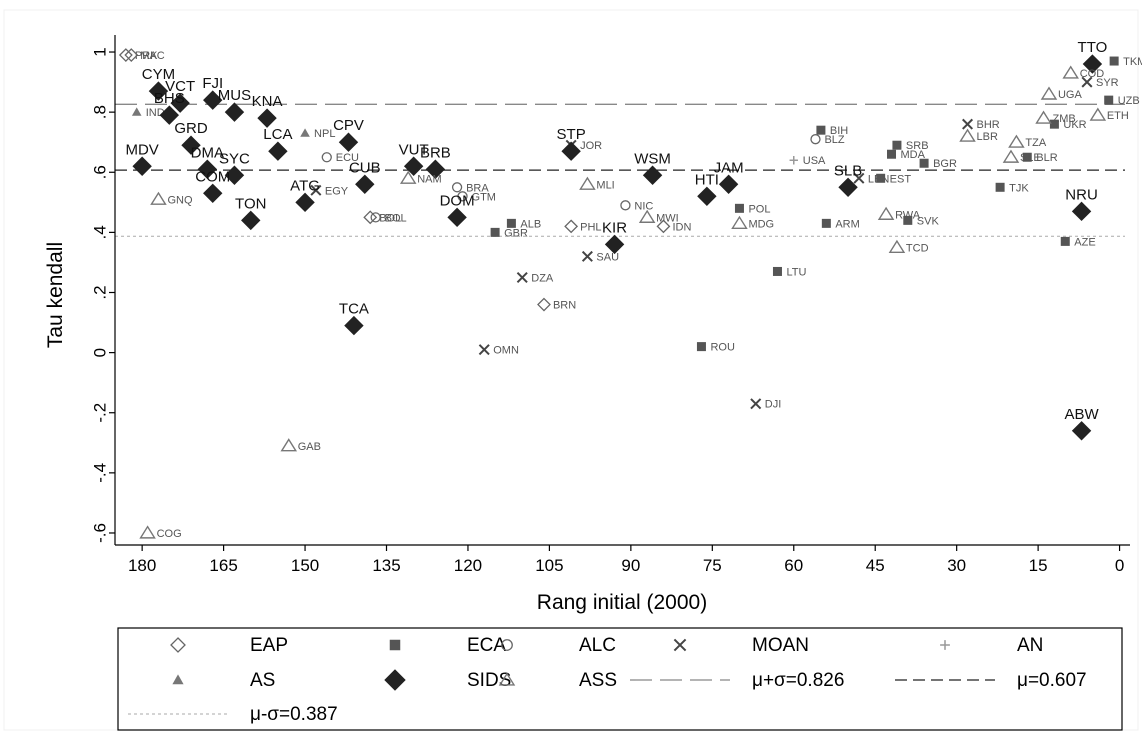  What do you see at coordinates (761, 224) in the screenshot?
I see `point-label: MDG` at bounding box center [761, 224].